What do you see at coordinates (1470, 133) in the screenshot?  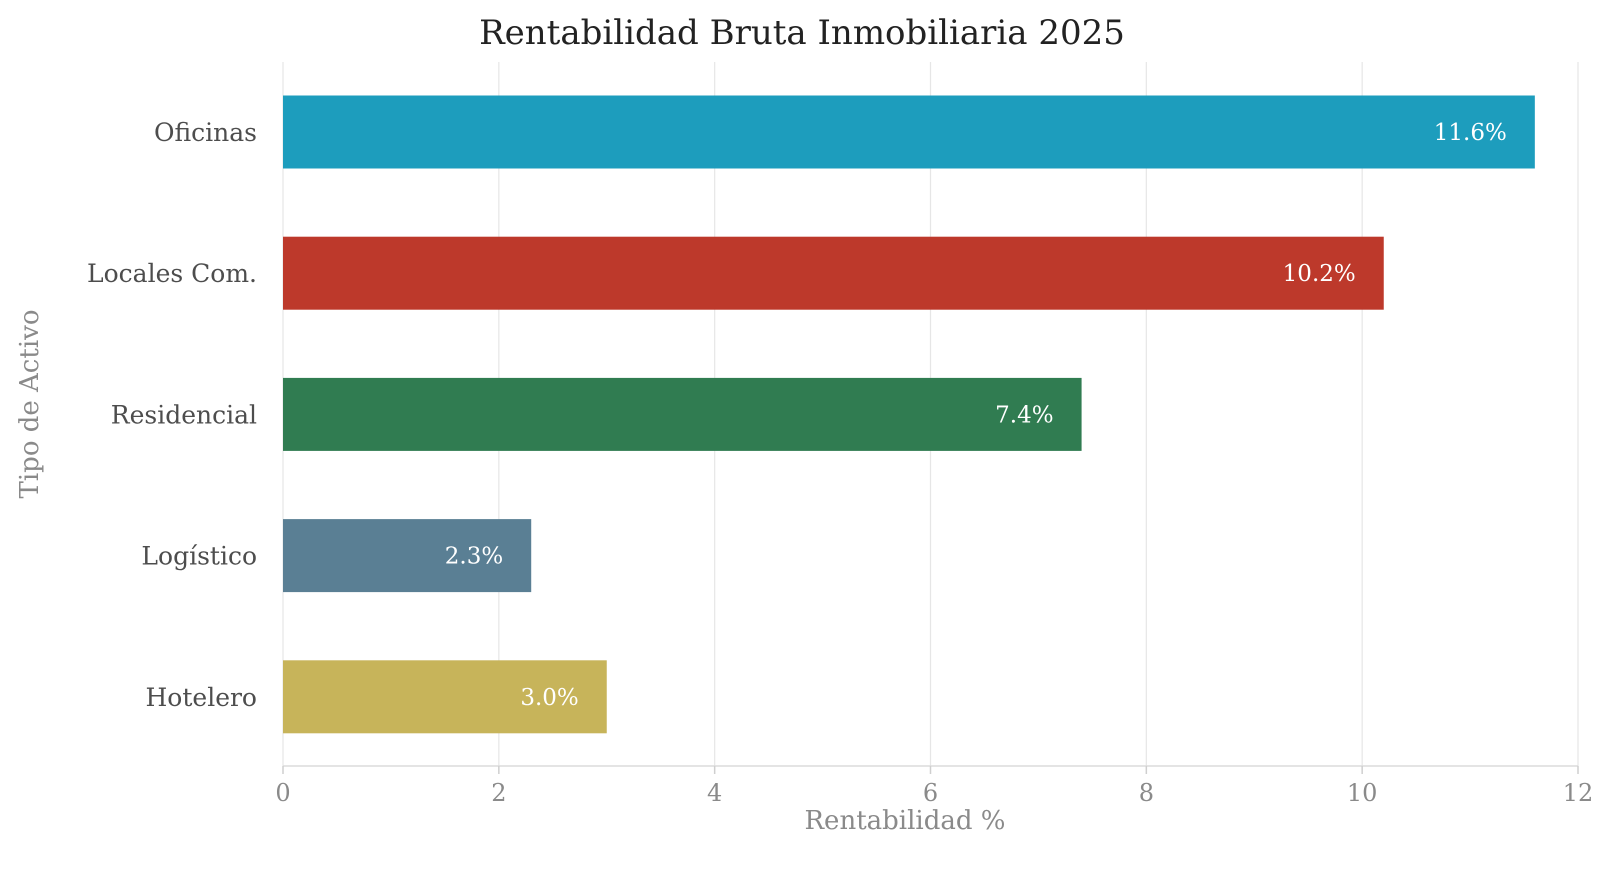 I see `bar-value-label: 11.6%` at bounding box center [1470, 133].